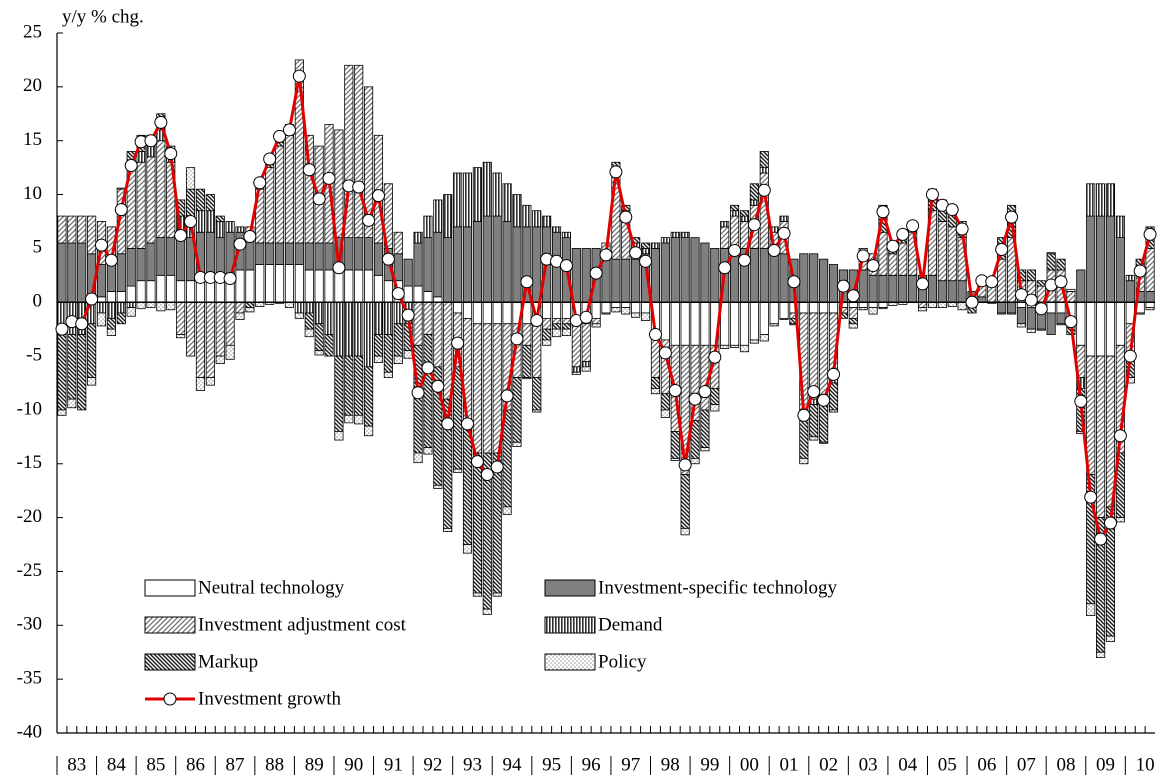 The width and height of the screenshot is (1168, 782). Describe the element at coordinates (29, 516) in the screenshot. I see `y-tick-label: -20` at that location.